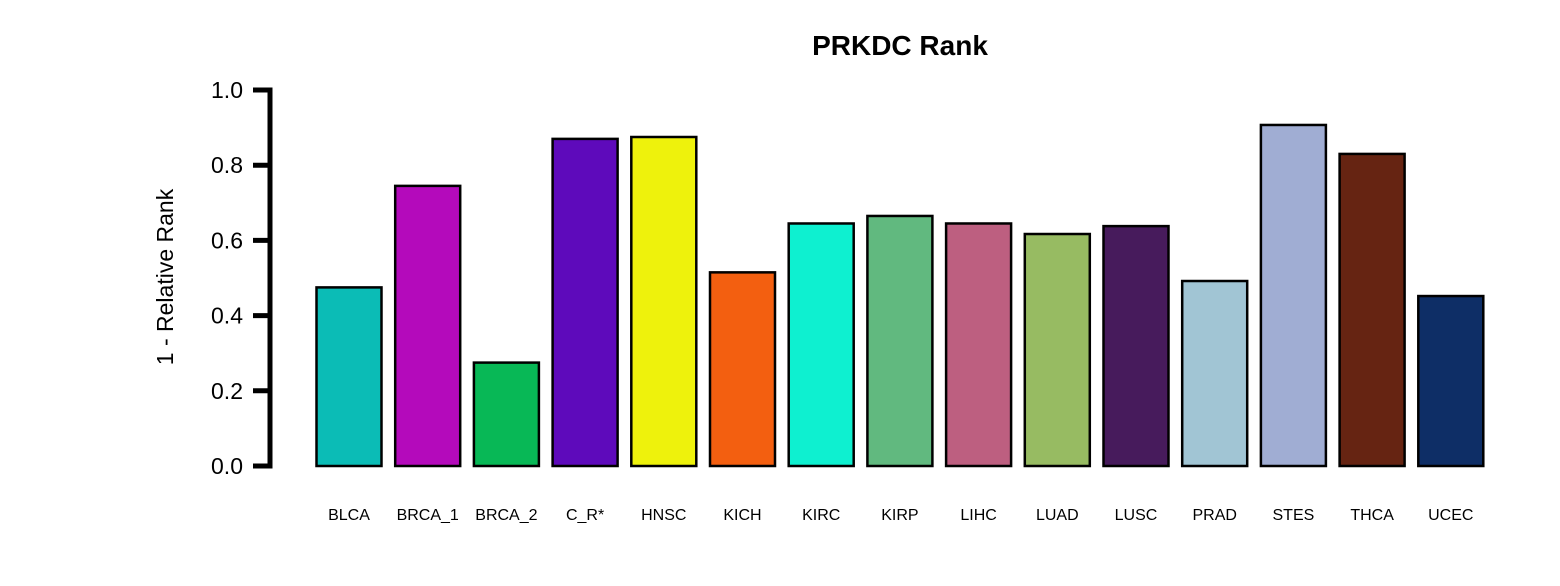  Describe the element at coordinates (1294, 515) in the screenshot. I see `x-tick-label: STES` at that location.